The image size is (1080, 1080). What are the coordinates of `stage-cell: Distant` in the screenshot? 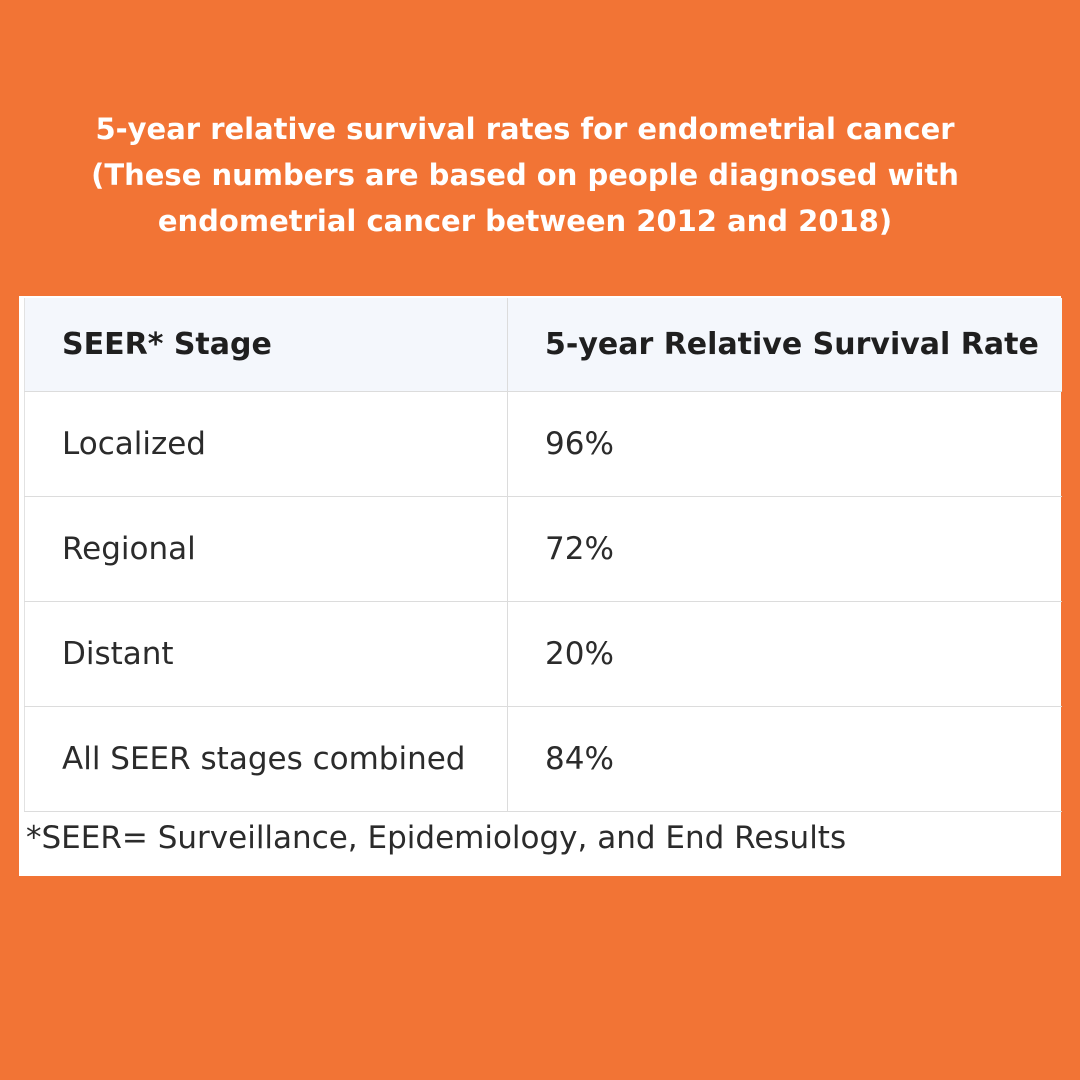 It's located at (266, 654).